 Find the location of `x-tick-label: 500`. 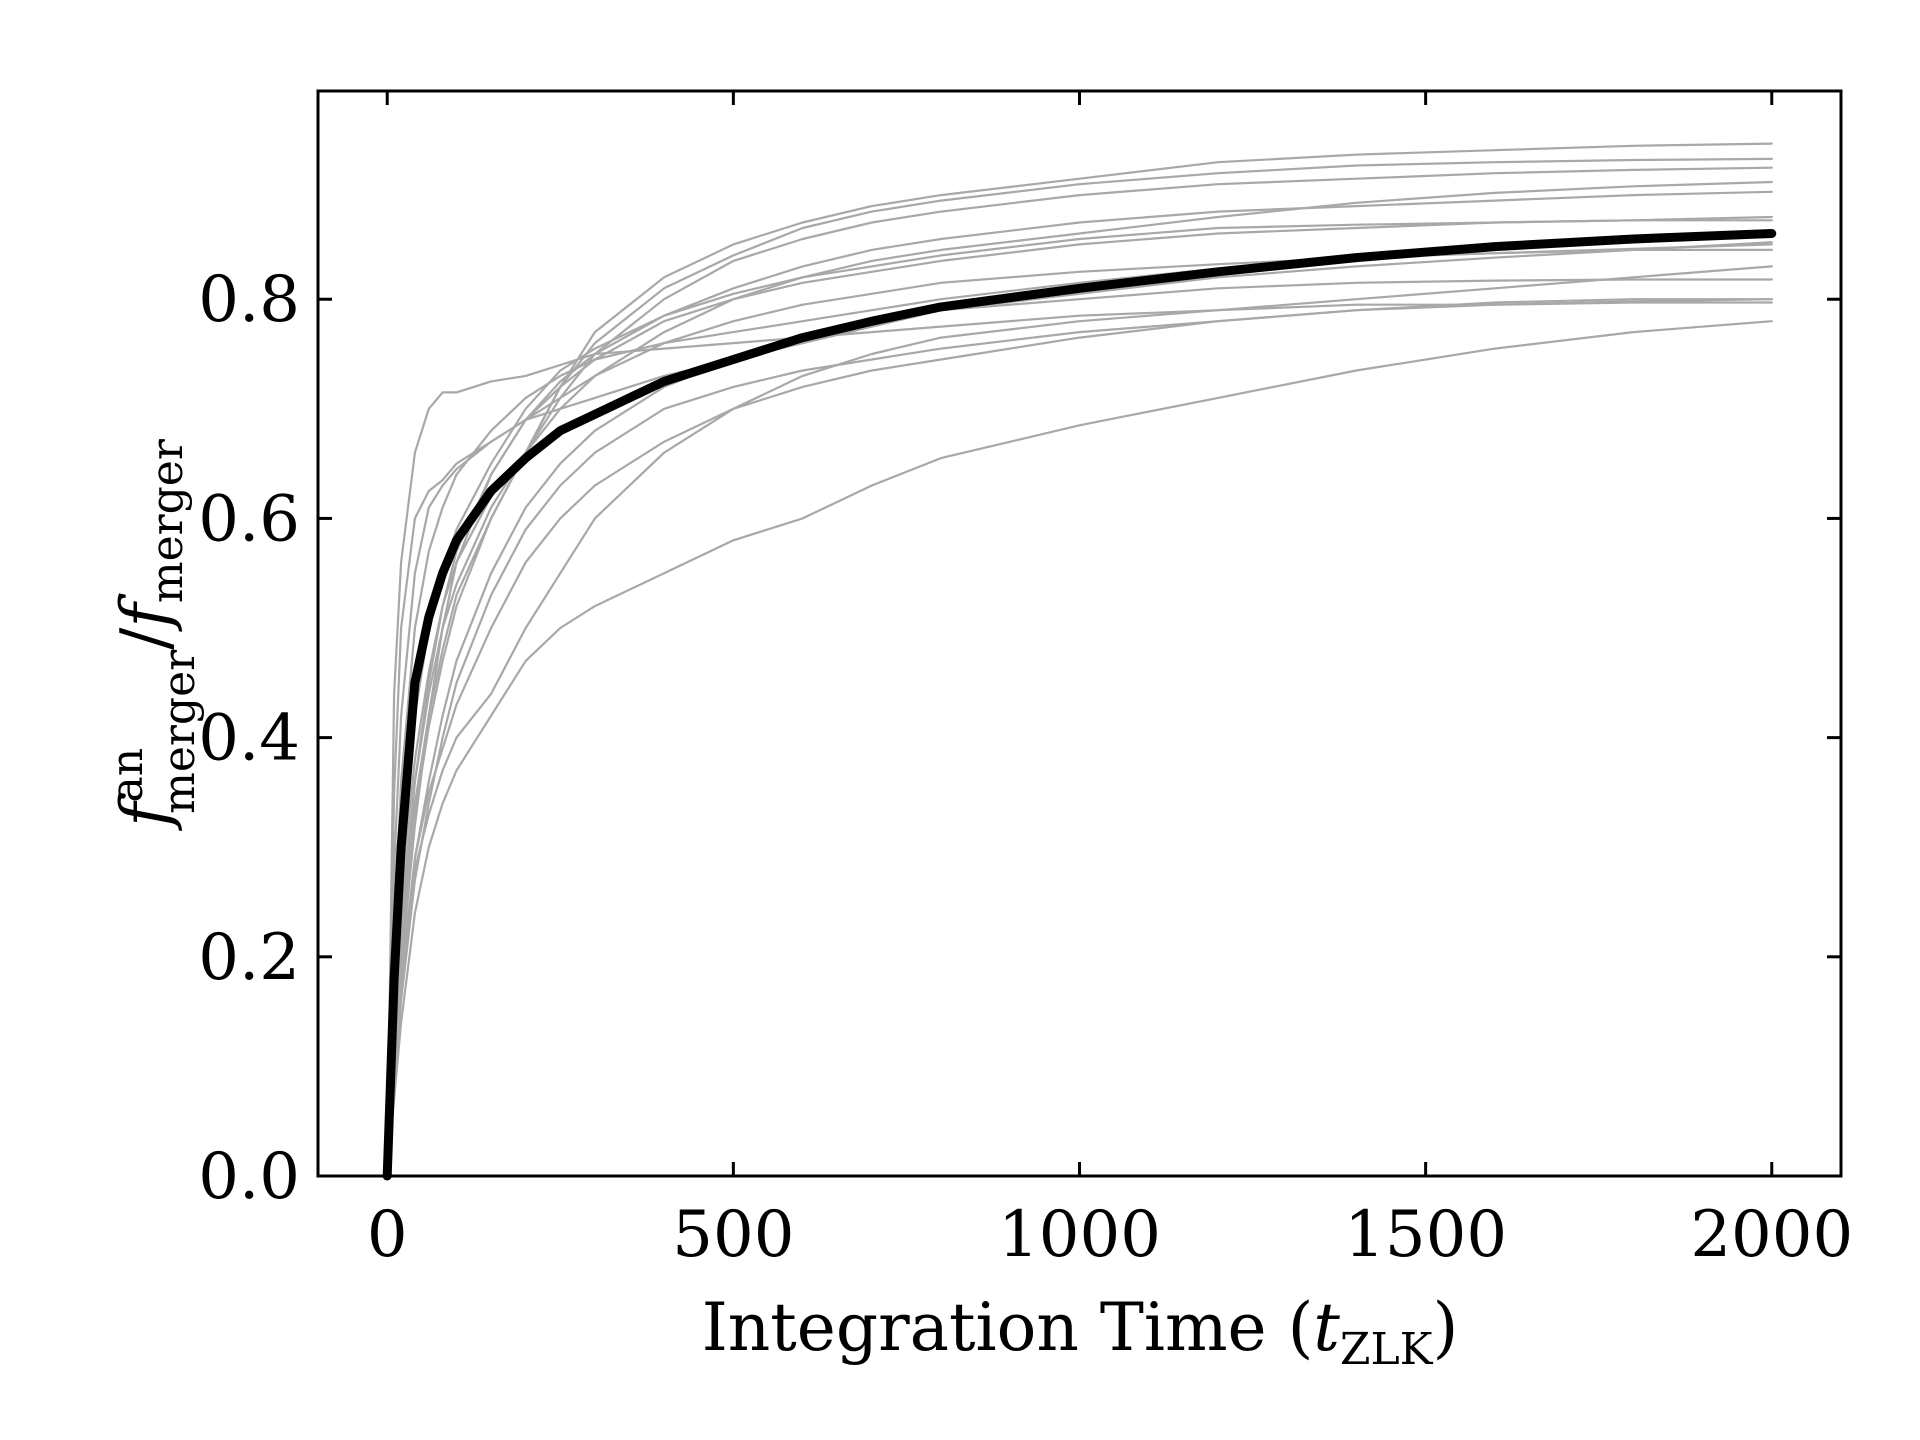

x-tick-label: 500 is located at coordinates (733, 1235).